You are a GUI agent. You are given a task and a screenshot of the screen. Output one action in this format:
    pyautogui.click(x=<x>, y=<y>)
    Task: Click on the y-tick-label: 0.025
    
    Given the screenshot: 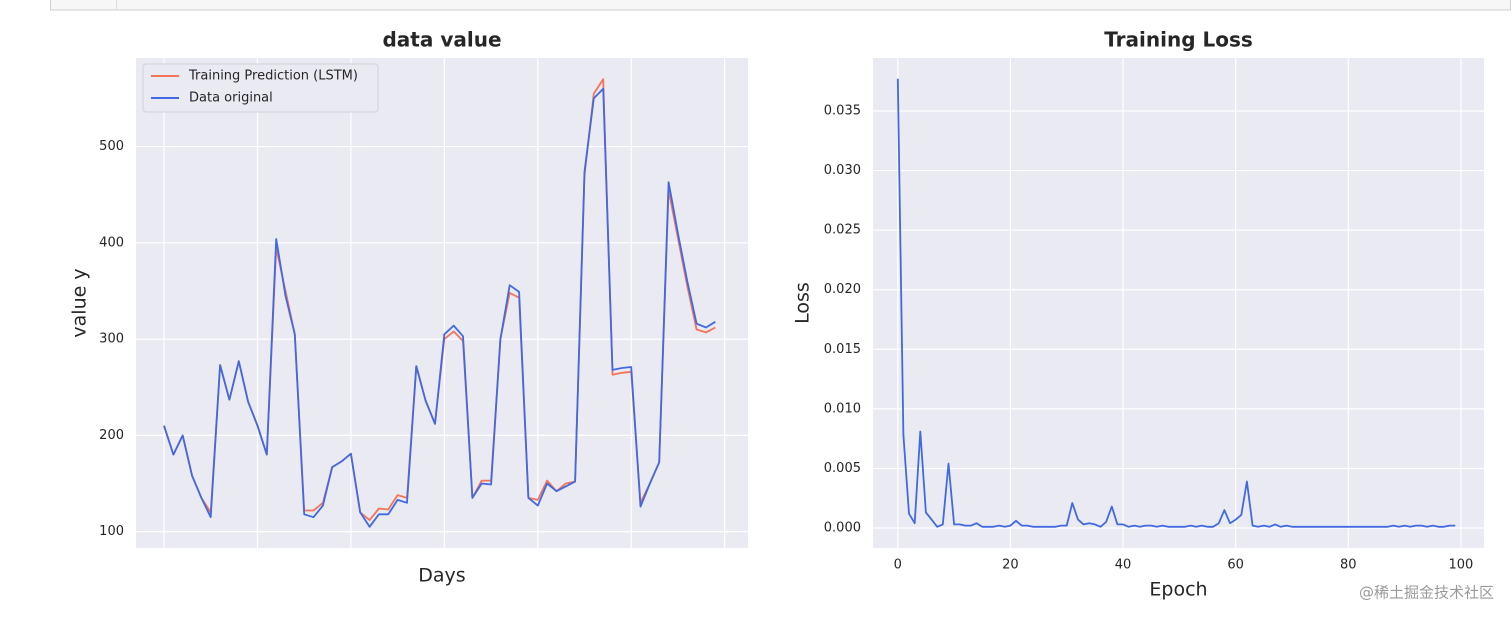 What is the action you would take?
    pyautogui.click(x=842, y=230)
    